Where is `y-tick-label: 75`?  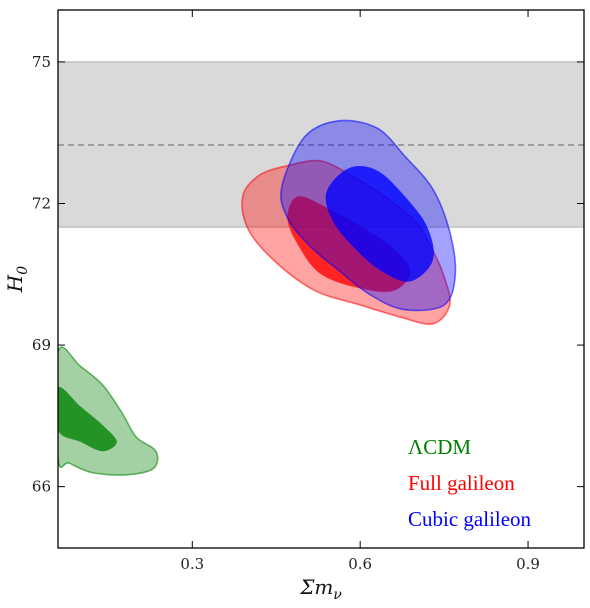 y-tick-label: 75 is located at coordinates (41, 62).